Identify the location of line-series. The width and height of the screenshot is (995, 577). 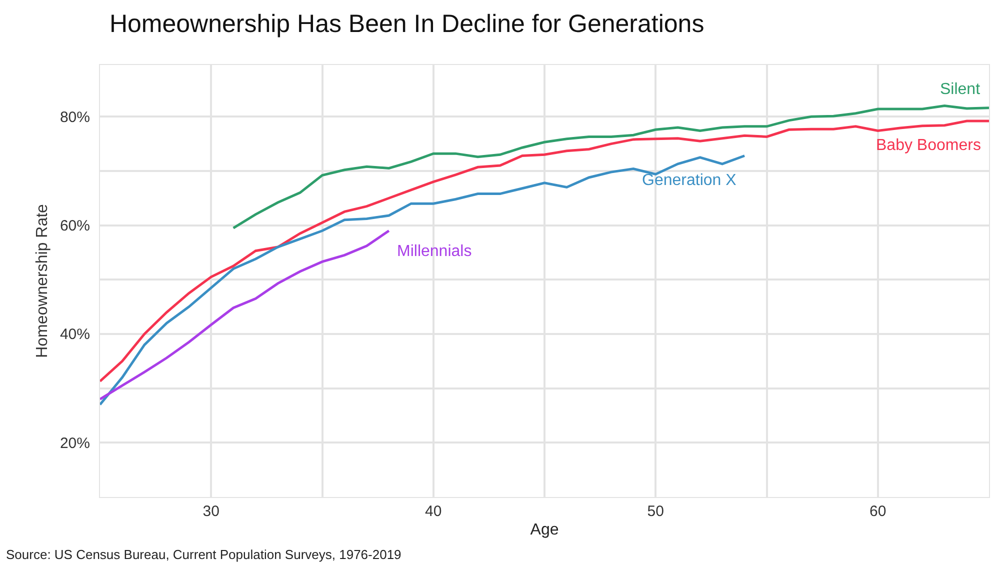
(245, 314).